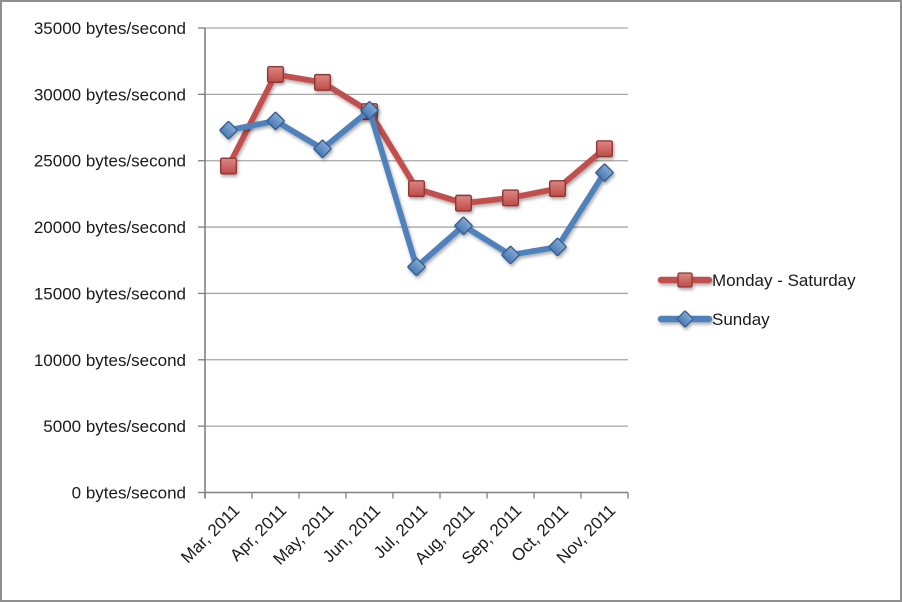 The height and width of the screenshot is (602, 902). I want to click on y-axis-label: 10000 bytes/second, so click(110, 360).